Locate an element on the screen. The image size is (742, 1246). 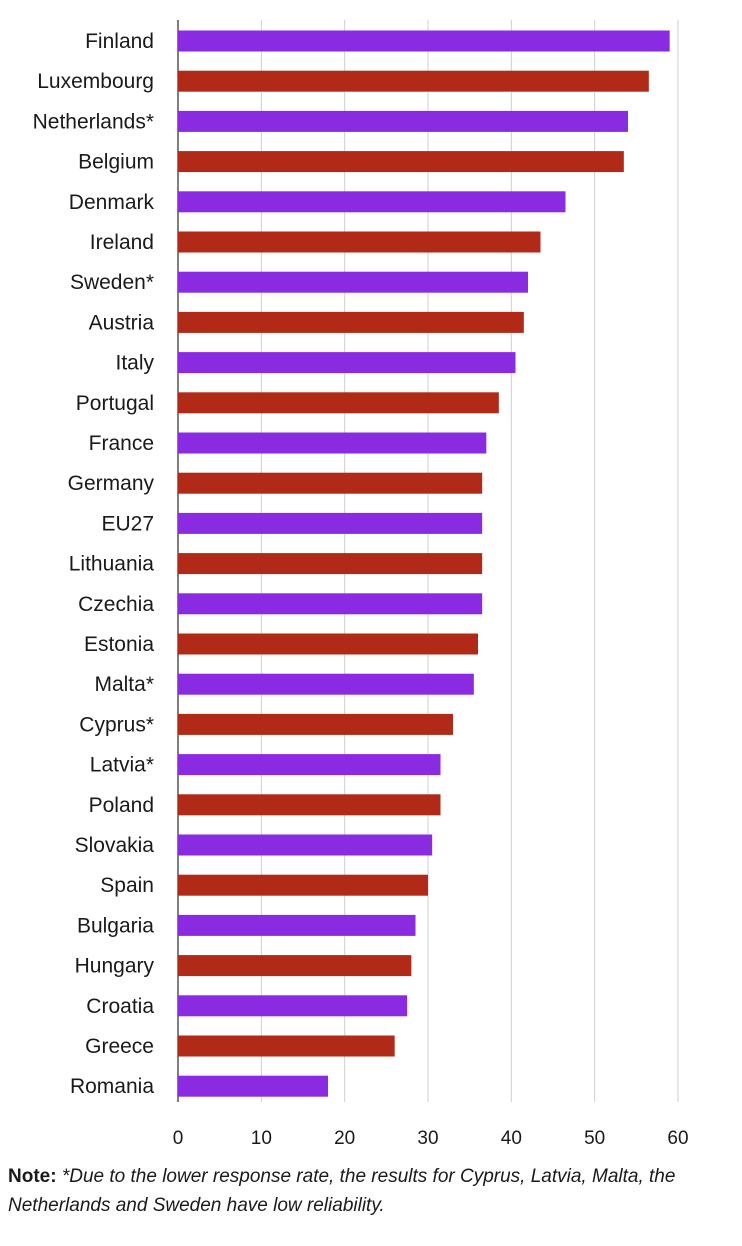
x-tick-label: 30 is located at coordinates (427, 1138).